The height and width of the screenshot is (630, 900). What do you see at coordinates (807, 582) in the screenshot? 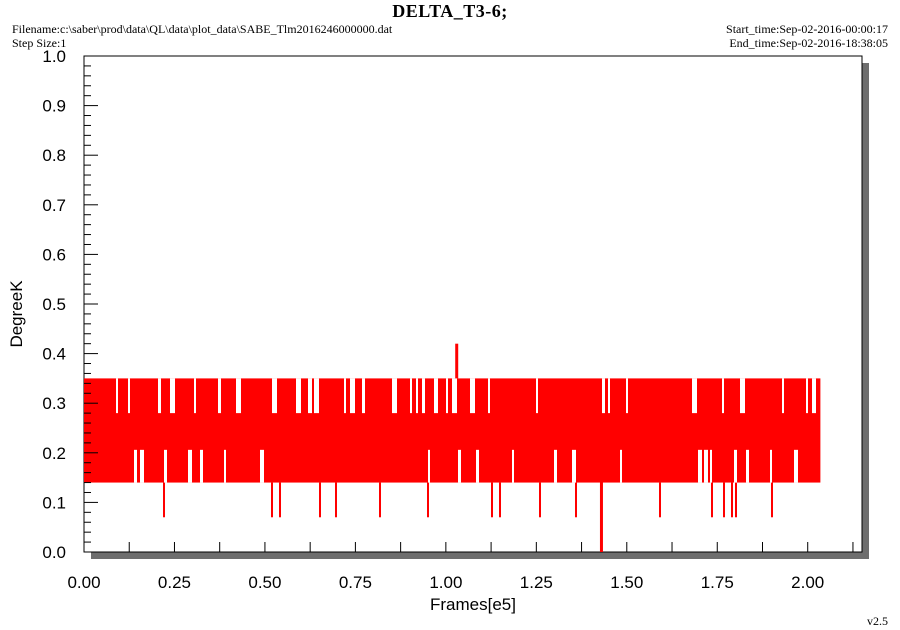
I see `x-tick-label: 2.00` at bounding box center [807, 582].